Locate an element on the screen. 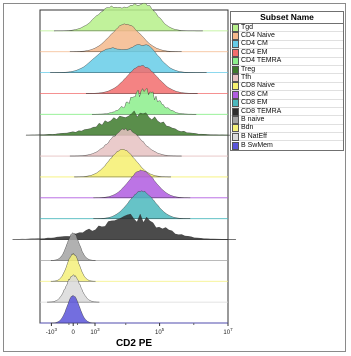 The image size is (351, 356). x-axis-label: CD2 PE is located at coordinates (134, 343).